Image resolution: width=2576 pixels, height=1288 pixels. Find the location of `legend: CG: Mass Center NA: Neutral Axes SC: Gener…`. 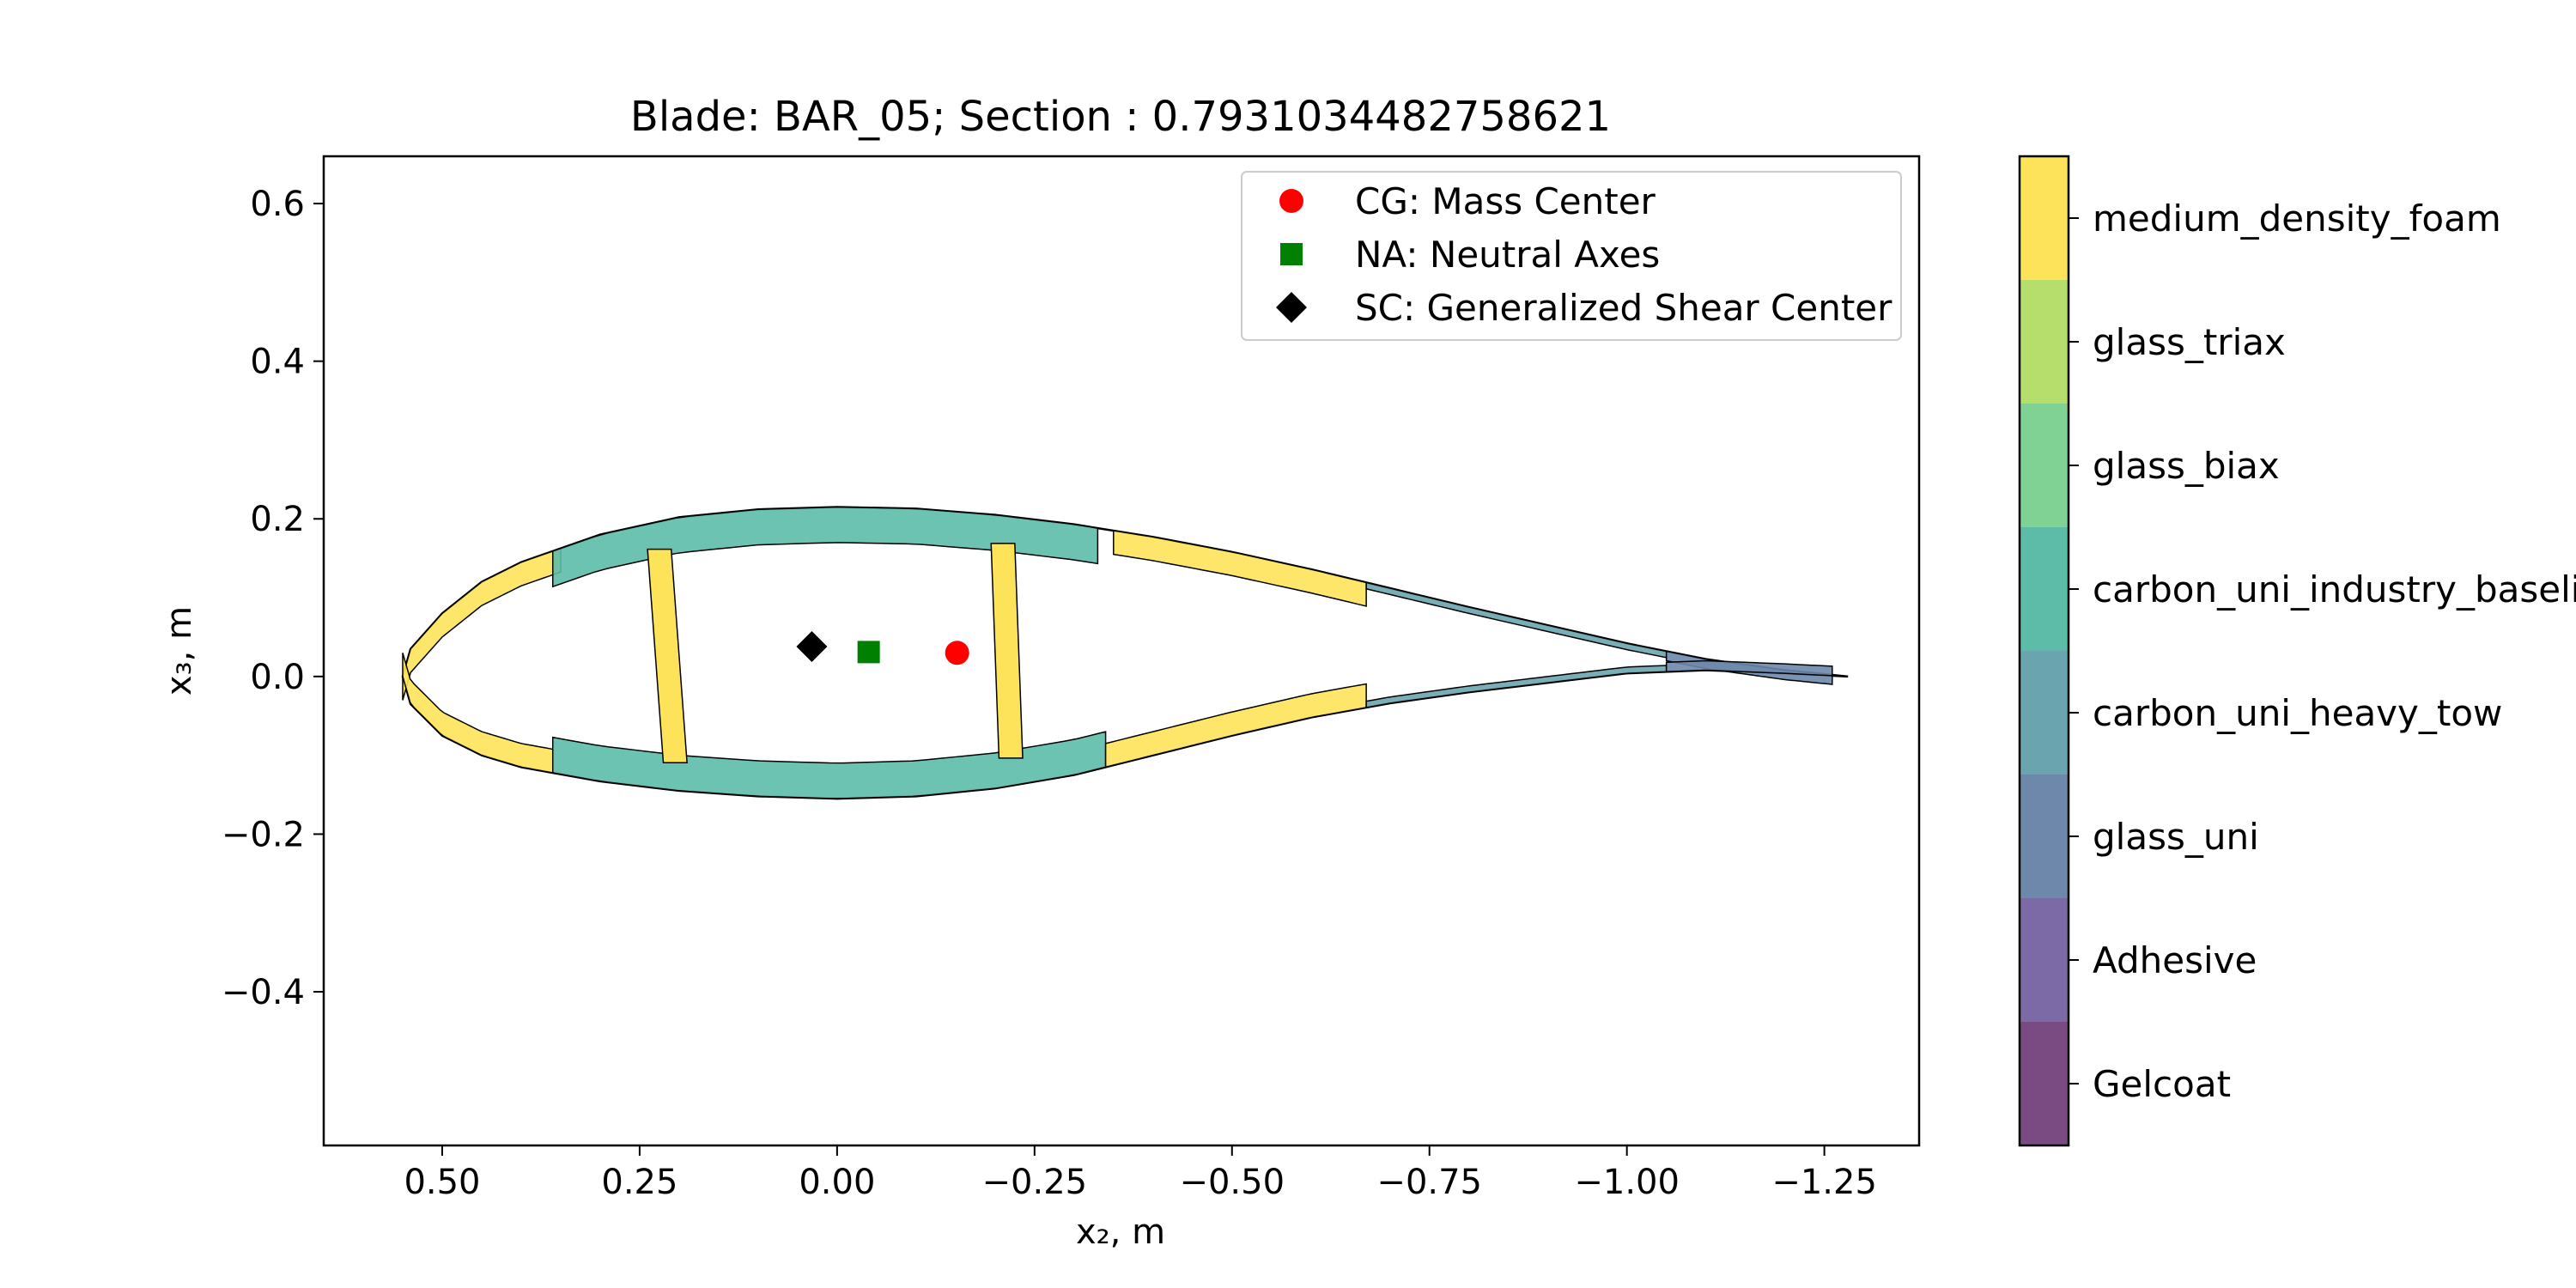

legend: CG: Mass Center NA: Neutral Axes SC: Gener… is located at coordinates (1572, 256).